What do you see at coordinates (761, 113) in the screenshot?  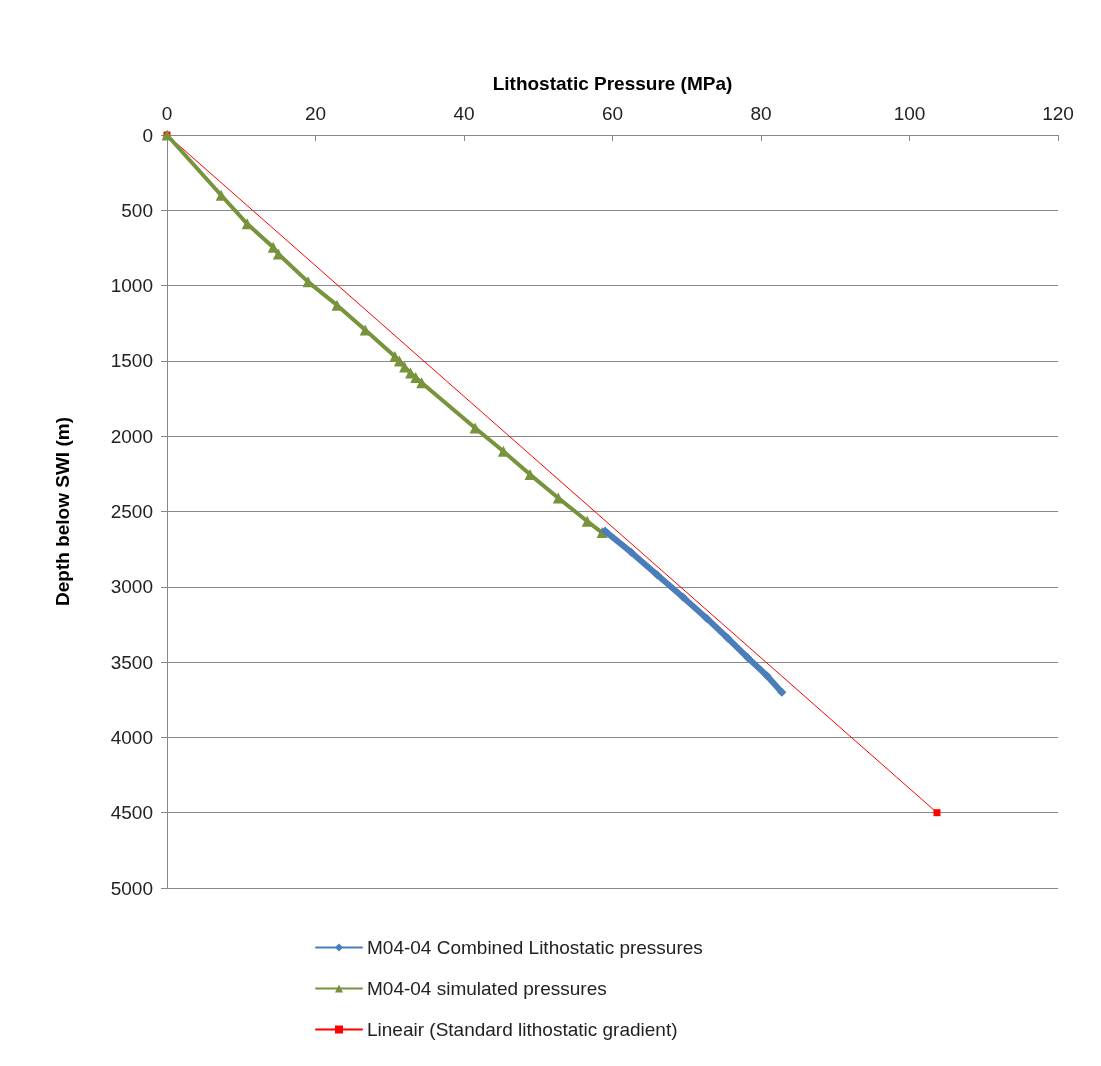 I see `x-tick-label: 80` at bounding box center [761, 113].